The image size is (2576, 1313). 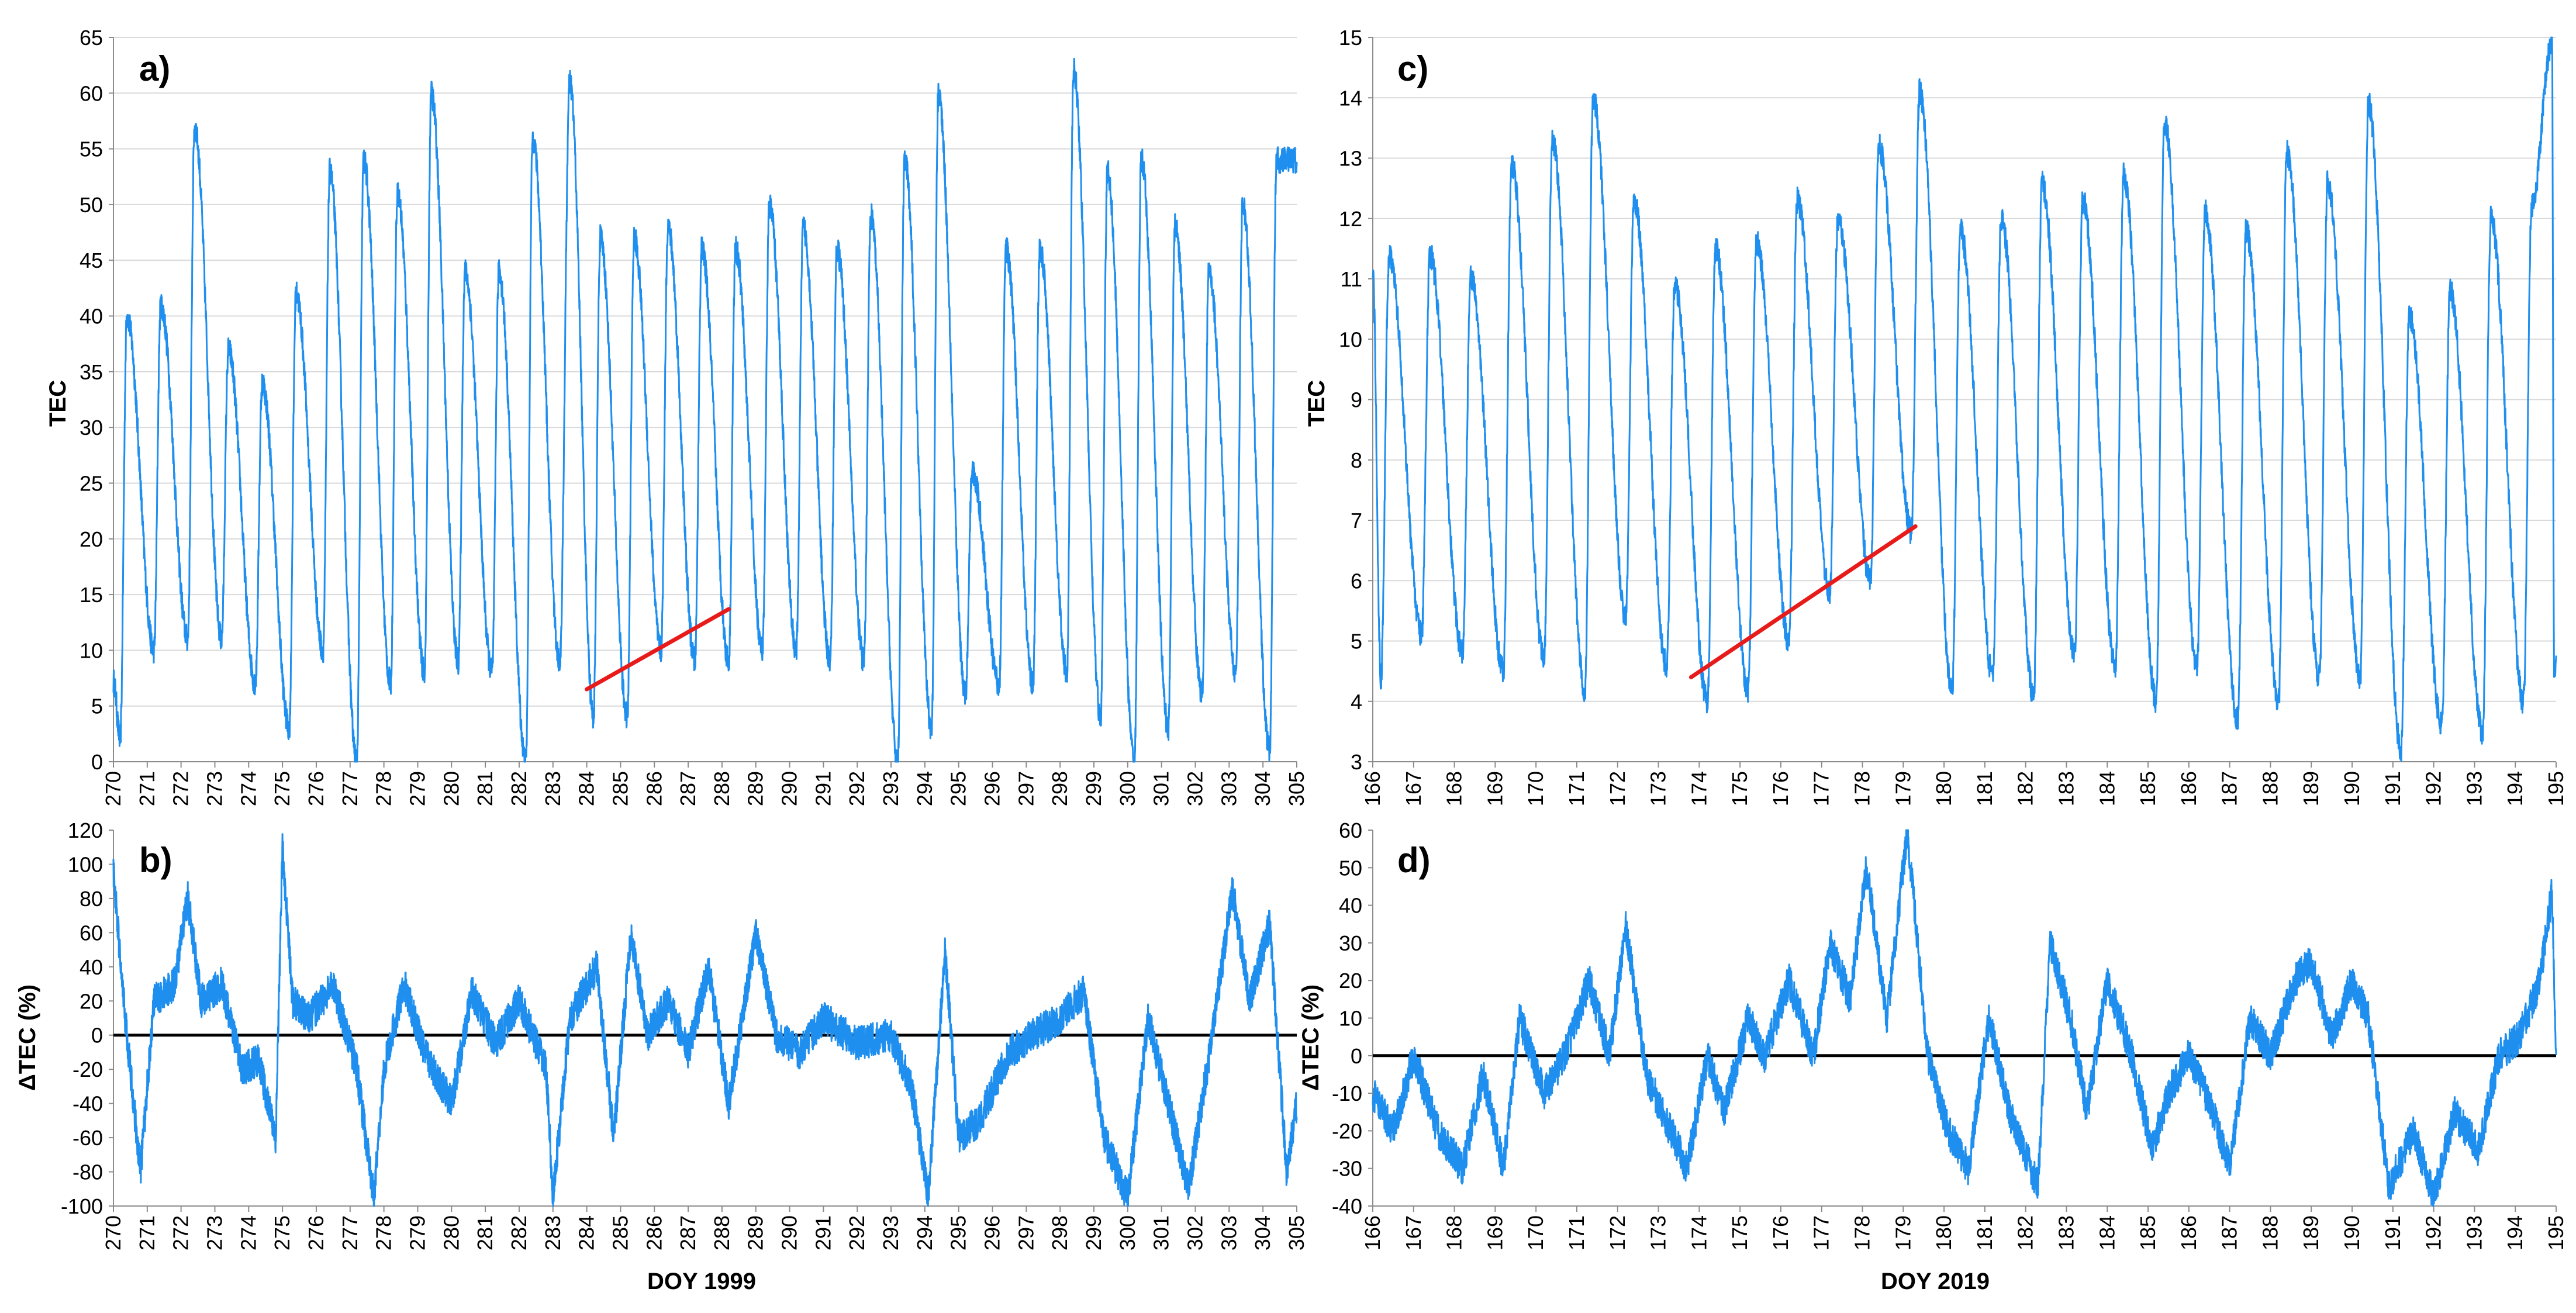 What do you see at coordinates (587, 1232) in the screenshot?
I see `x-tick-label: 284` at bounding box center [587, 1232].